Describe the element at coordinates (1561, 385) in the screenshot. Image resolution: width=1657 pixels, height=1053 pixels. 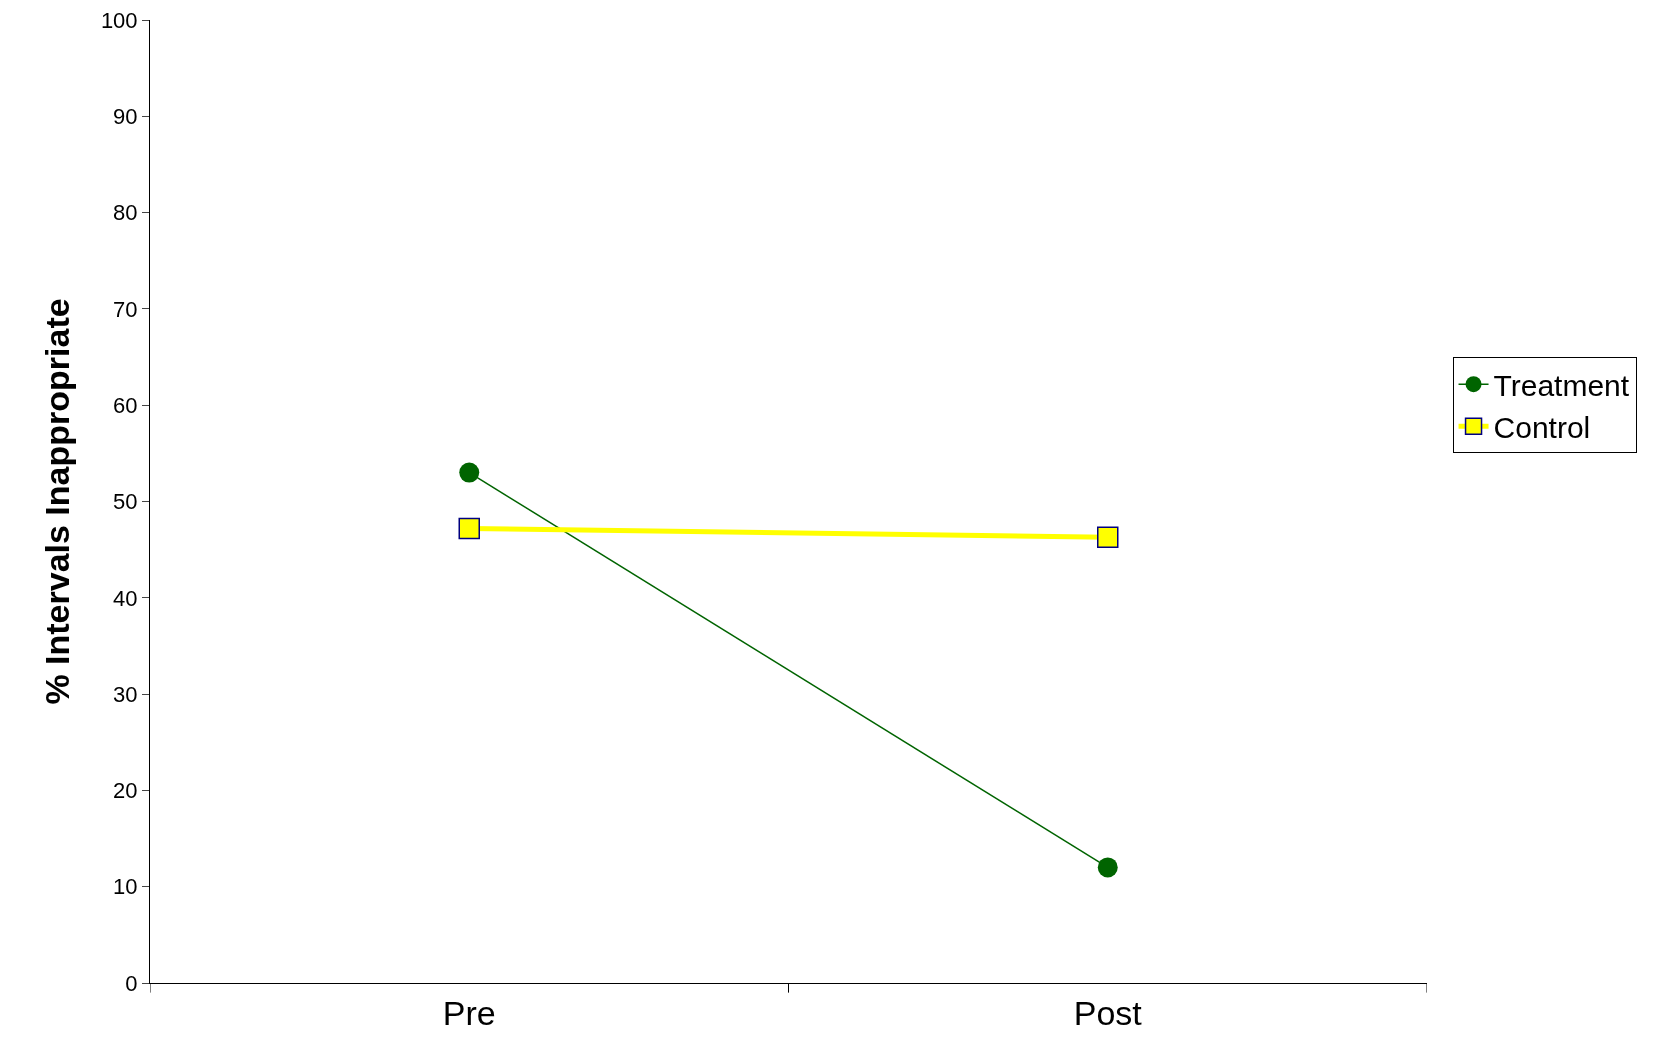
I see `legend-label: Treatment` at that location.